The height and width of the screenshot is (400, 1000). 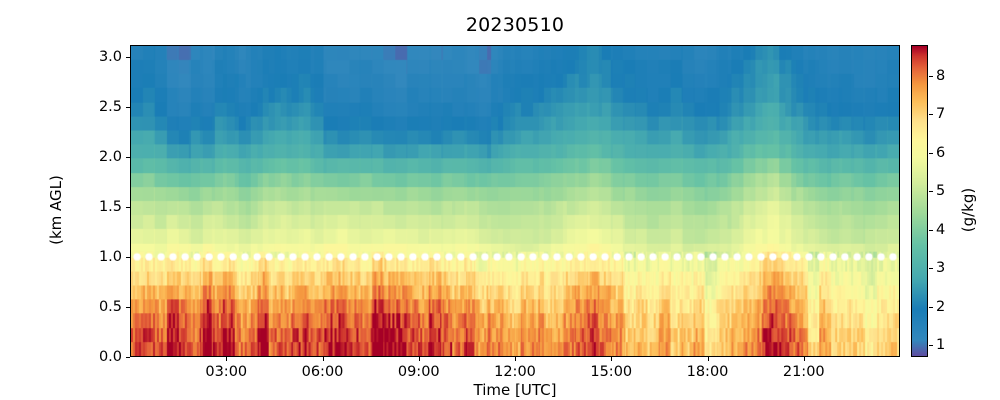 What do you see at coordinates (110, 357) in the screenshot?
I see `y-tick-label: 0.0` at bounding box center [110, 357].